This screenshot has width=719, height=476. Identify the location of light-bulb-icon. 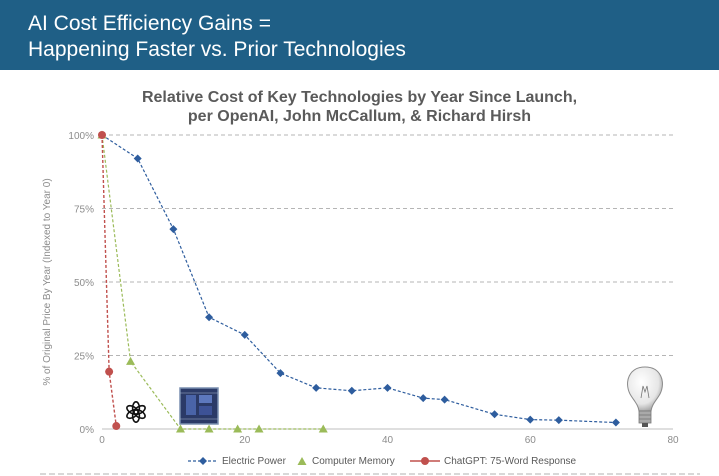
(645, 396).